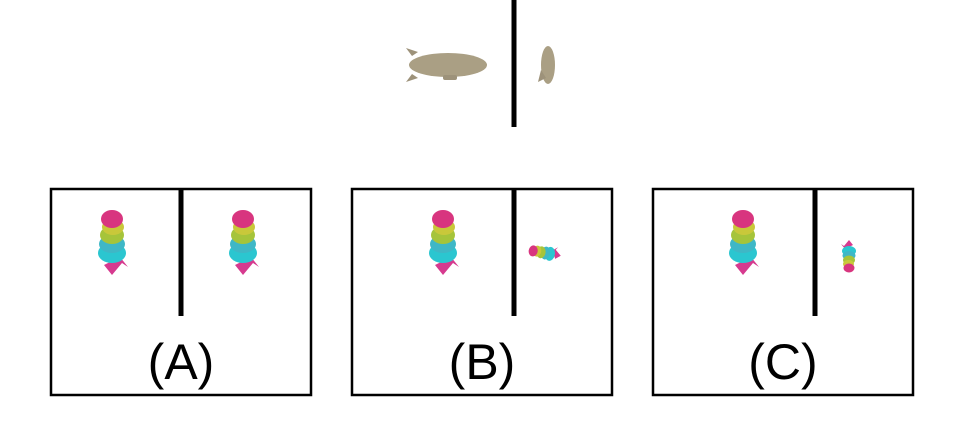 The image size is (963, 446). What do you see at coordinates (181, 362) in the screenshot?
I see `option-label: (A)` at bounding box center [181, 362].